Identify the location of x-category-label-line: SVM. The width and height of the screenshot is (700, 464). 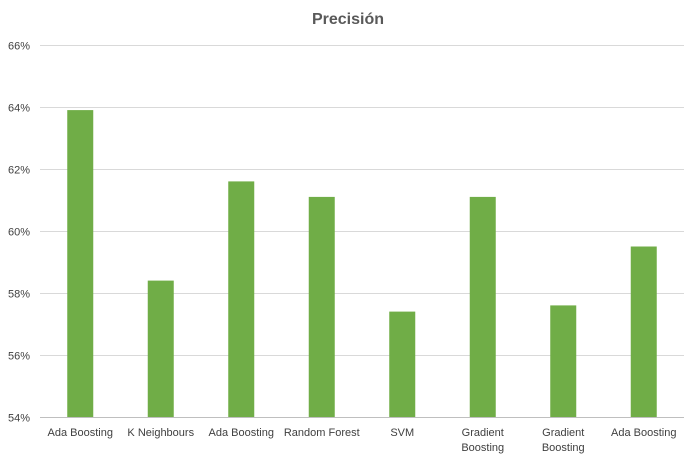
(402, 433).